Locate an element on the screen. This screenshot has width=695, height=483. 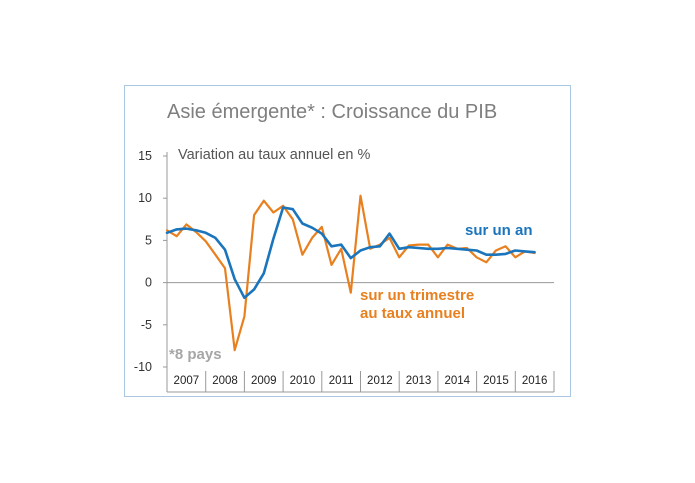
x-tick-label: 2016 is located at coordinates (535, 381).